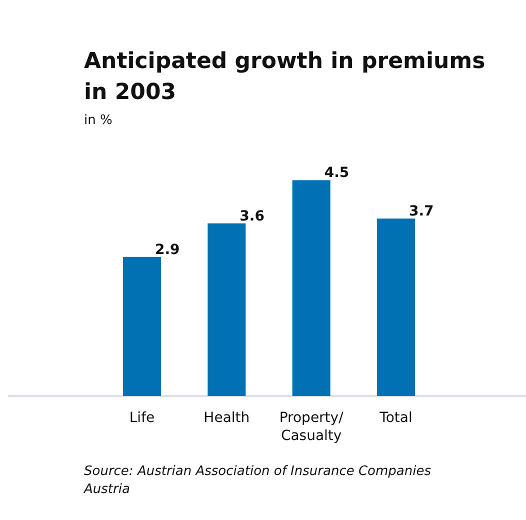 Image resolution: width=526 pixels, height=520 pixels. I want to click on data-label: 2.9, so click(167, 250).